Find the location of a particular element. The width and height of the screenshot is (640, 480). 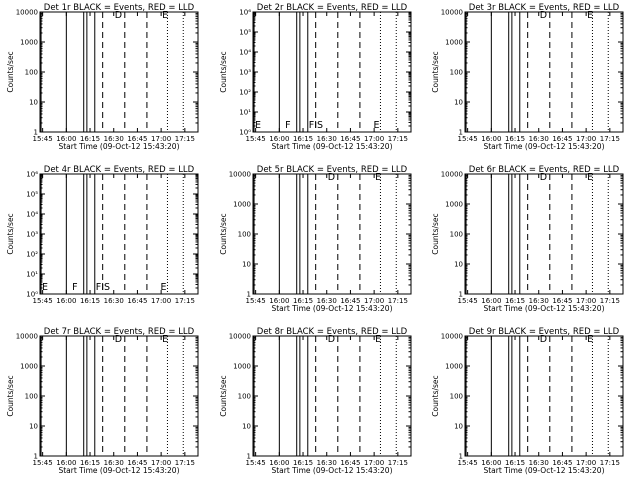

panel-title: Det 2r BLACK = Events, RED = LLD is located at coordinates (332, 8).